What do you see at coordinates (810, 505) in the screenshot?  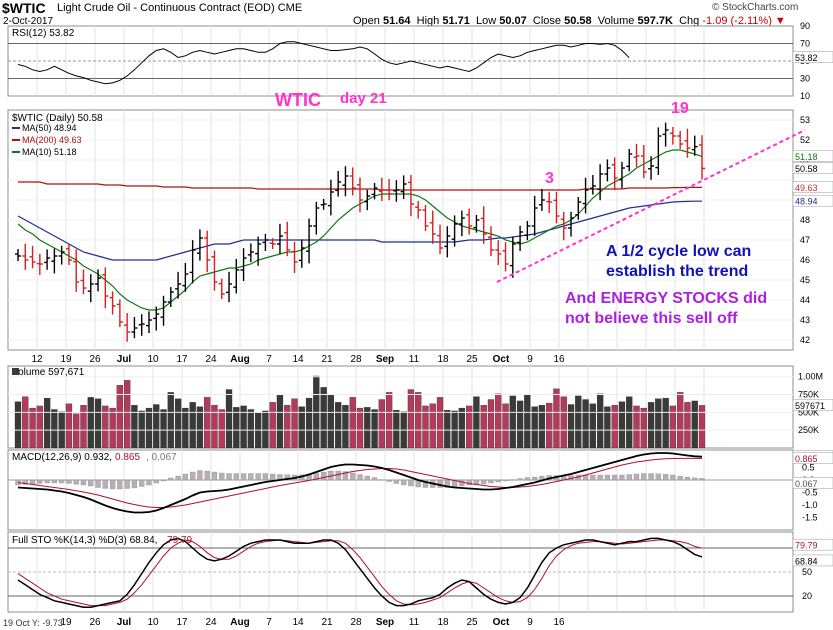 I see `macd-tick-label: -1.0` at bounding box center [810, 505].